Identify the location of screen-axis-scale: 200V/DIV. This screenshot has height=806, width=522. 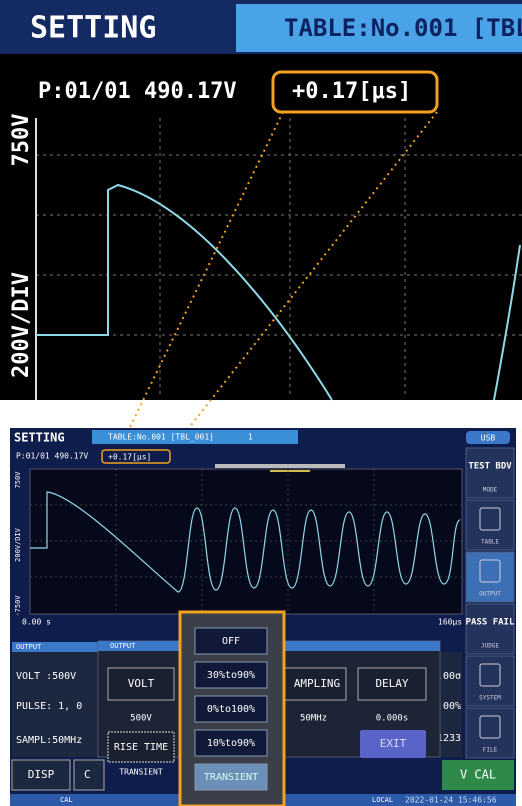
(18, 544).